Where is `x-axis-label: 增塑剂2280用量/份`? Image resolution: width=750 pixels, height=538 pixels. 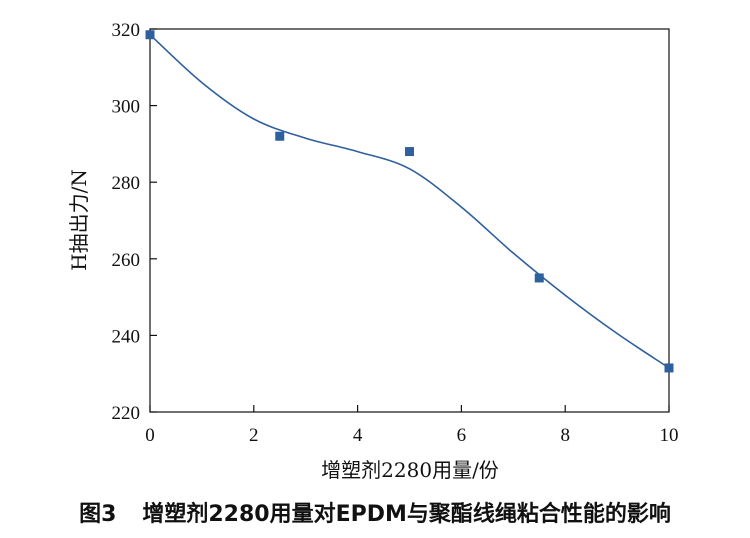
x-axis-label: 增塑剂2280用量/份 is located at coordinates (410, 470).